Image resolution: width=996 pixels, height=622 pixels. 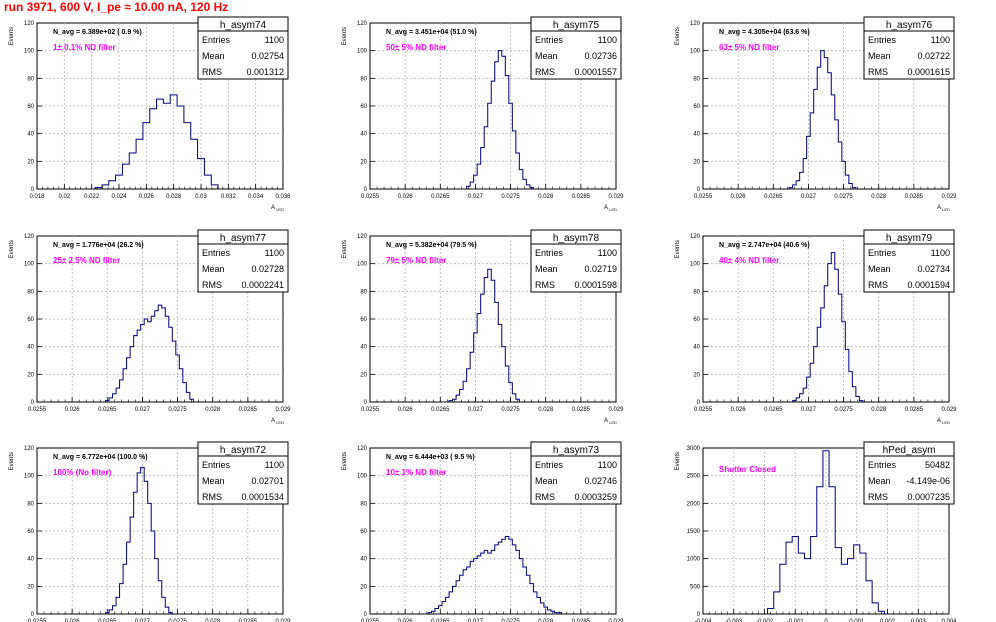 I want to click on x-tick-label: 0.022, so click(x=92, y=197).